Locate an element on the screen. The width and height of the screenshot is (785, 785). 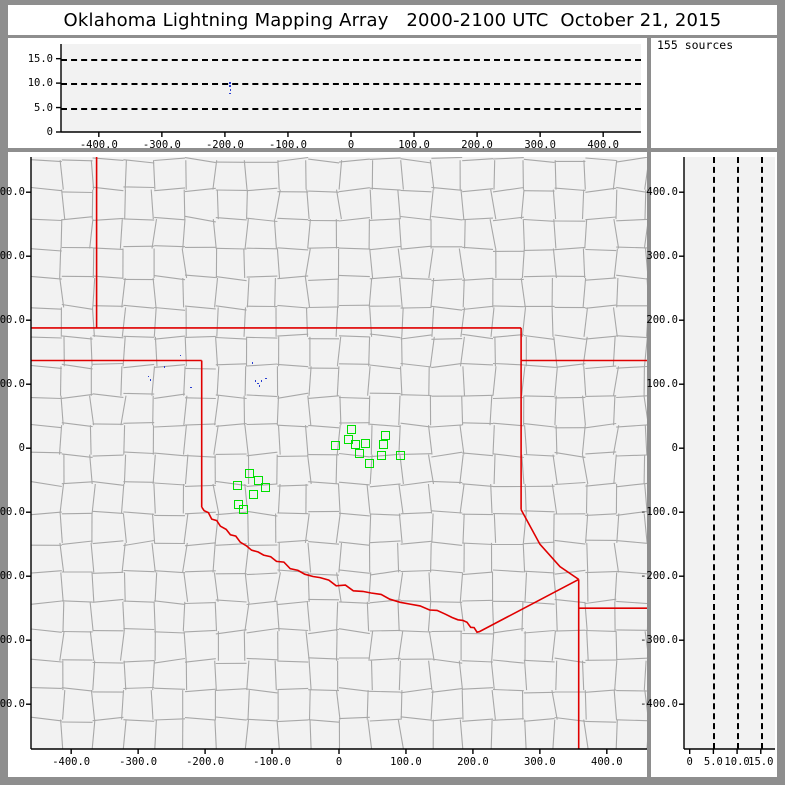
xtick-map-0: -400.0 is located at coordinates (71, 762).